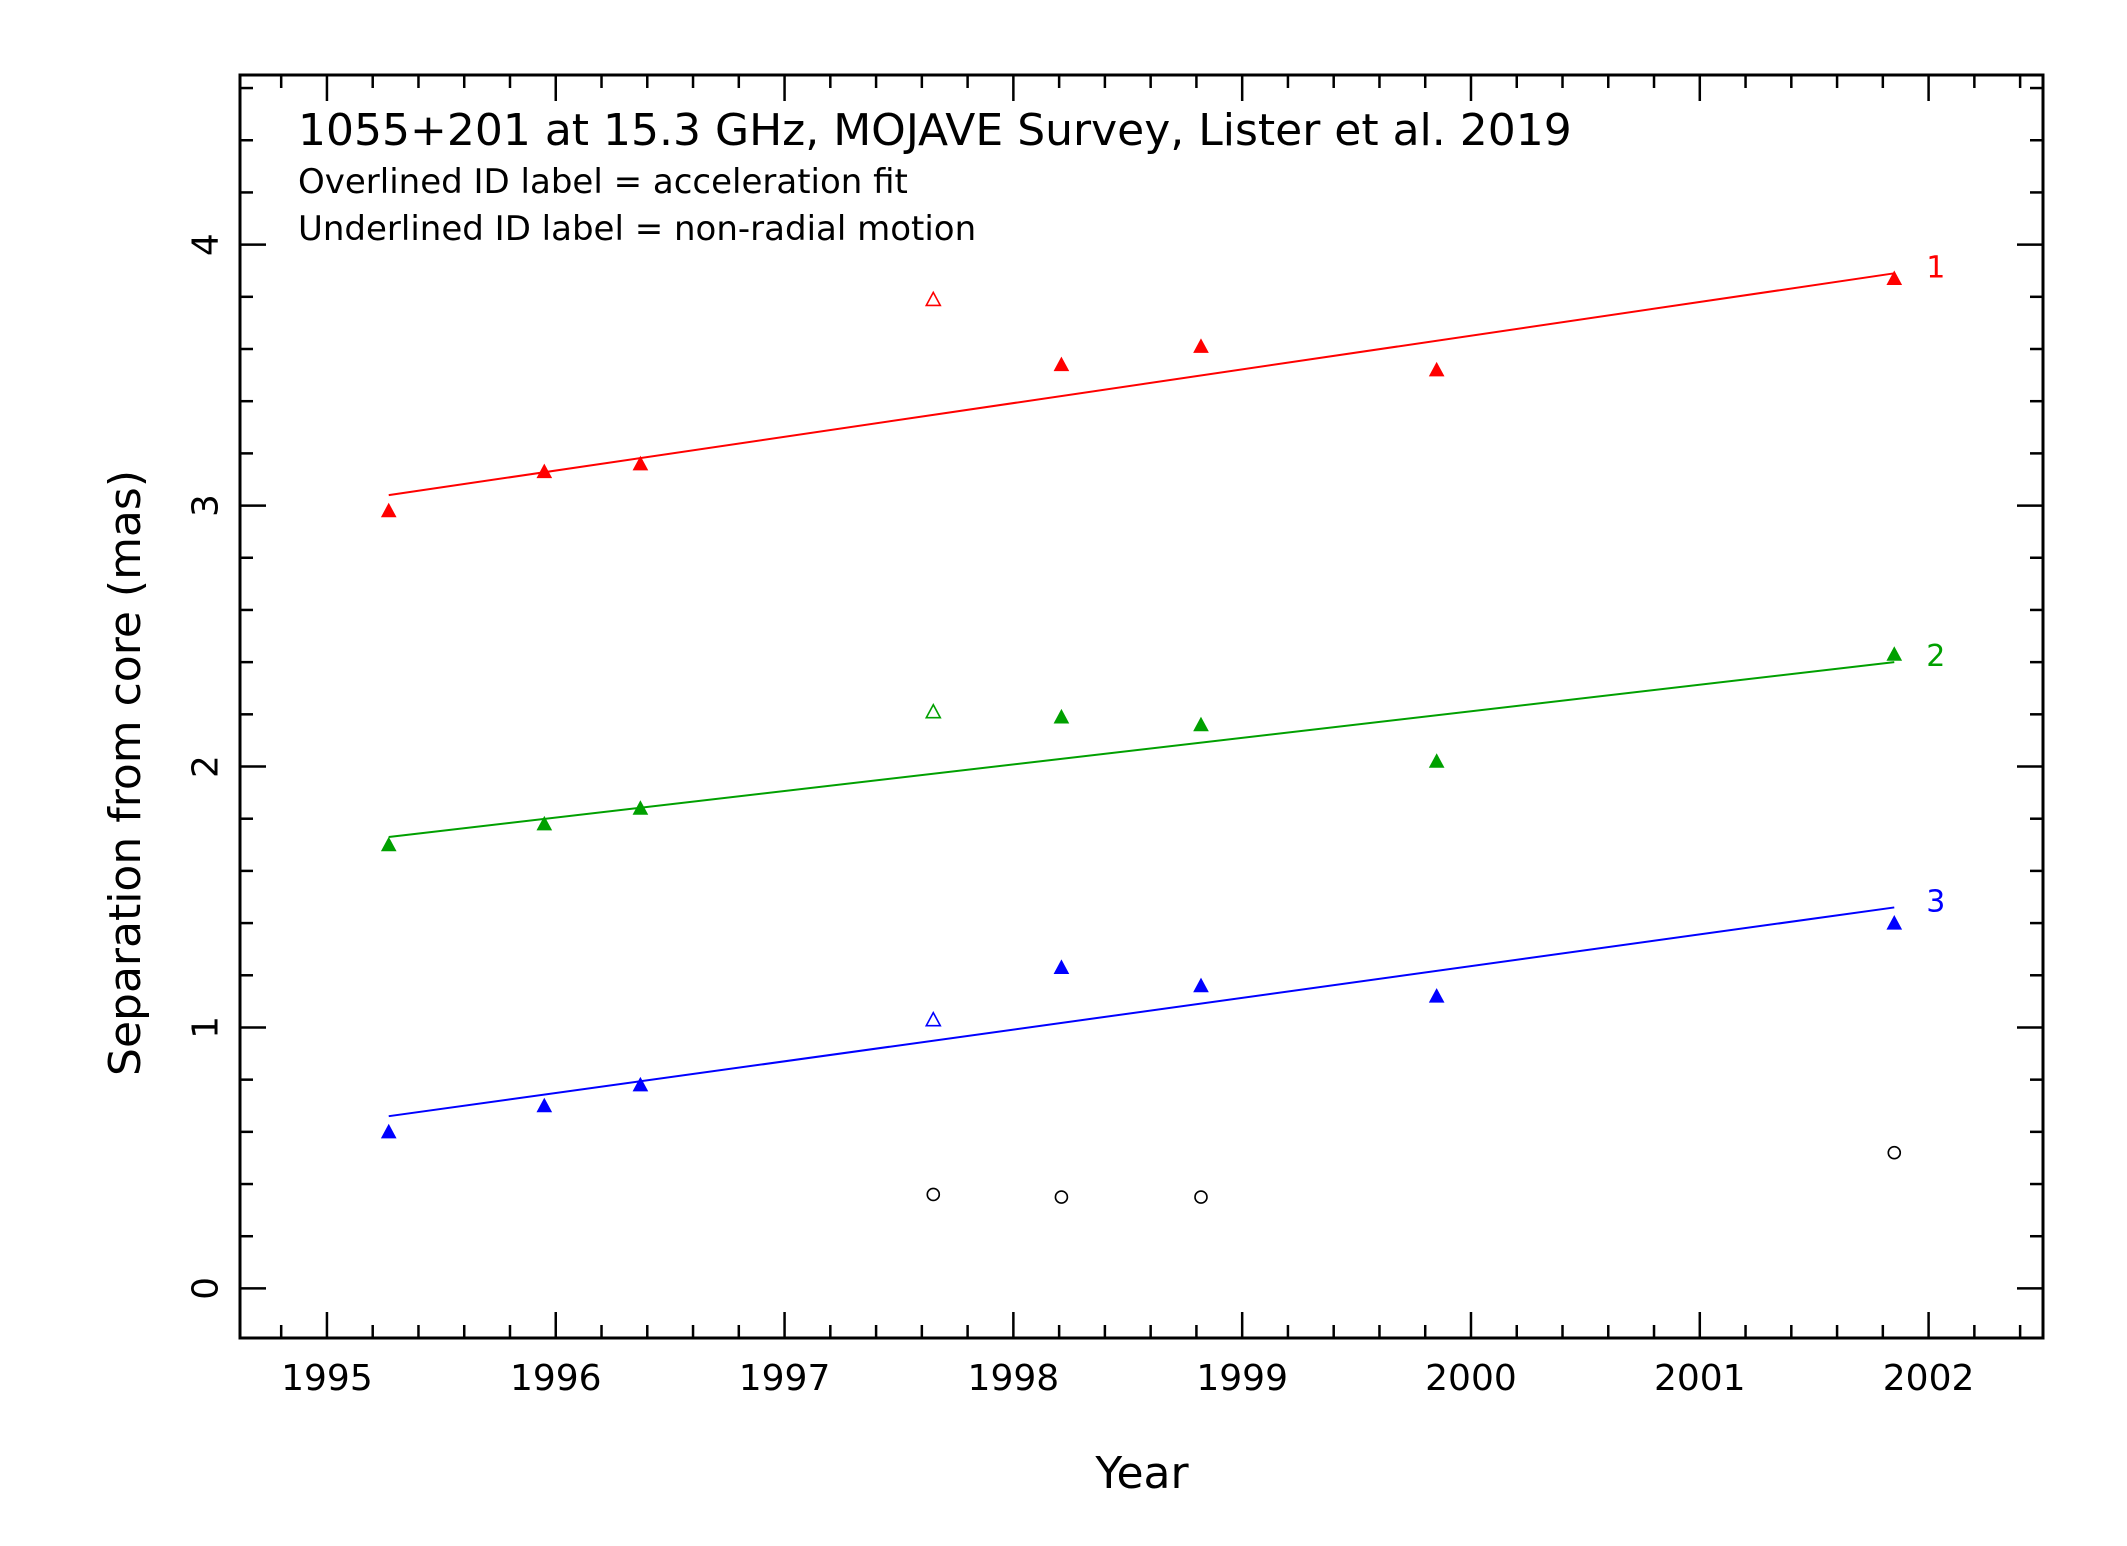 The image size is (2127, 1546). What do you see at coordinates (1242, 1378) in the screenshot?
I see `x-tick-label: 1999` at bounding box center [1242, 1378].